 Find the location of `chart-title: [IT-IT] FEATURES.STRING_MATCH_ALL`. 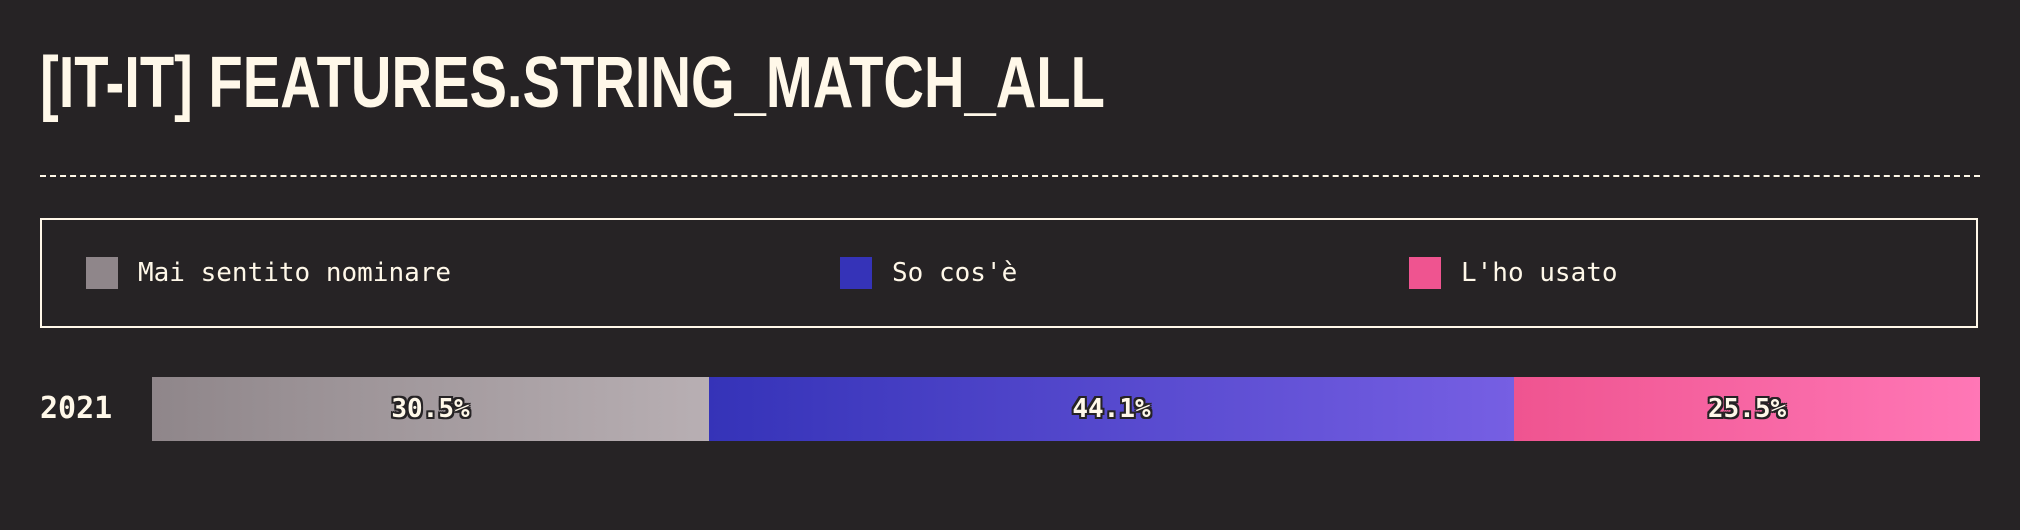

chart-title: [IT-IT] FEATURES.STRING_MATCH_ALL is located at coordinates (572, 83).